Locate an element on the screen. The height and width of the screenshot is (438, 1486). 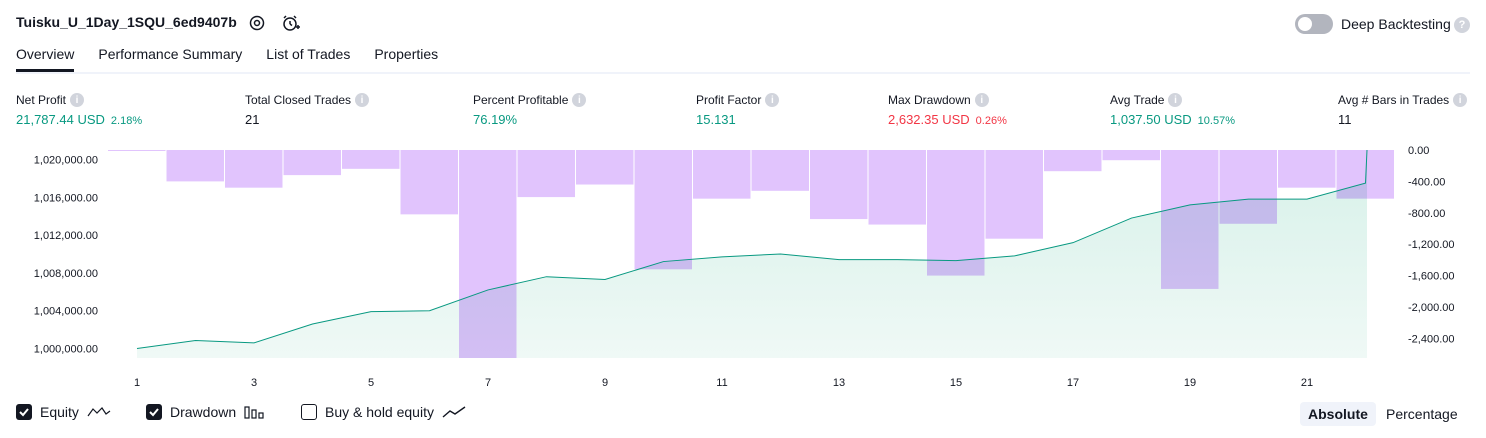
legend-equity: Equity is located at coordinates (63, 412).